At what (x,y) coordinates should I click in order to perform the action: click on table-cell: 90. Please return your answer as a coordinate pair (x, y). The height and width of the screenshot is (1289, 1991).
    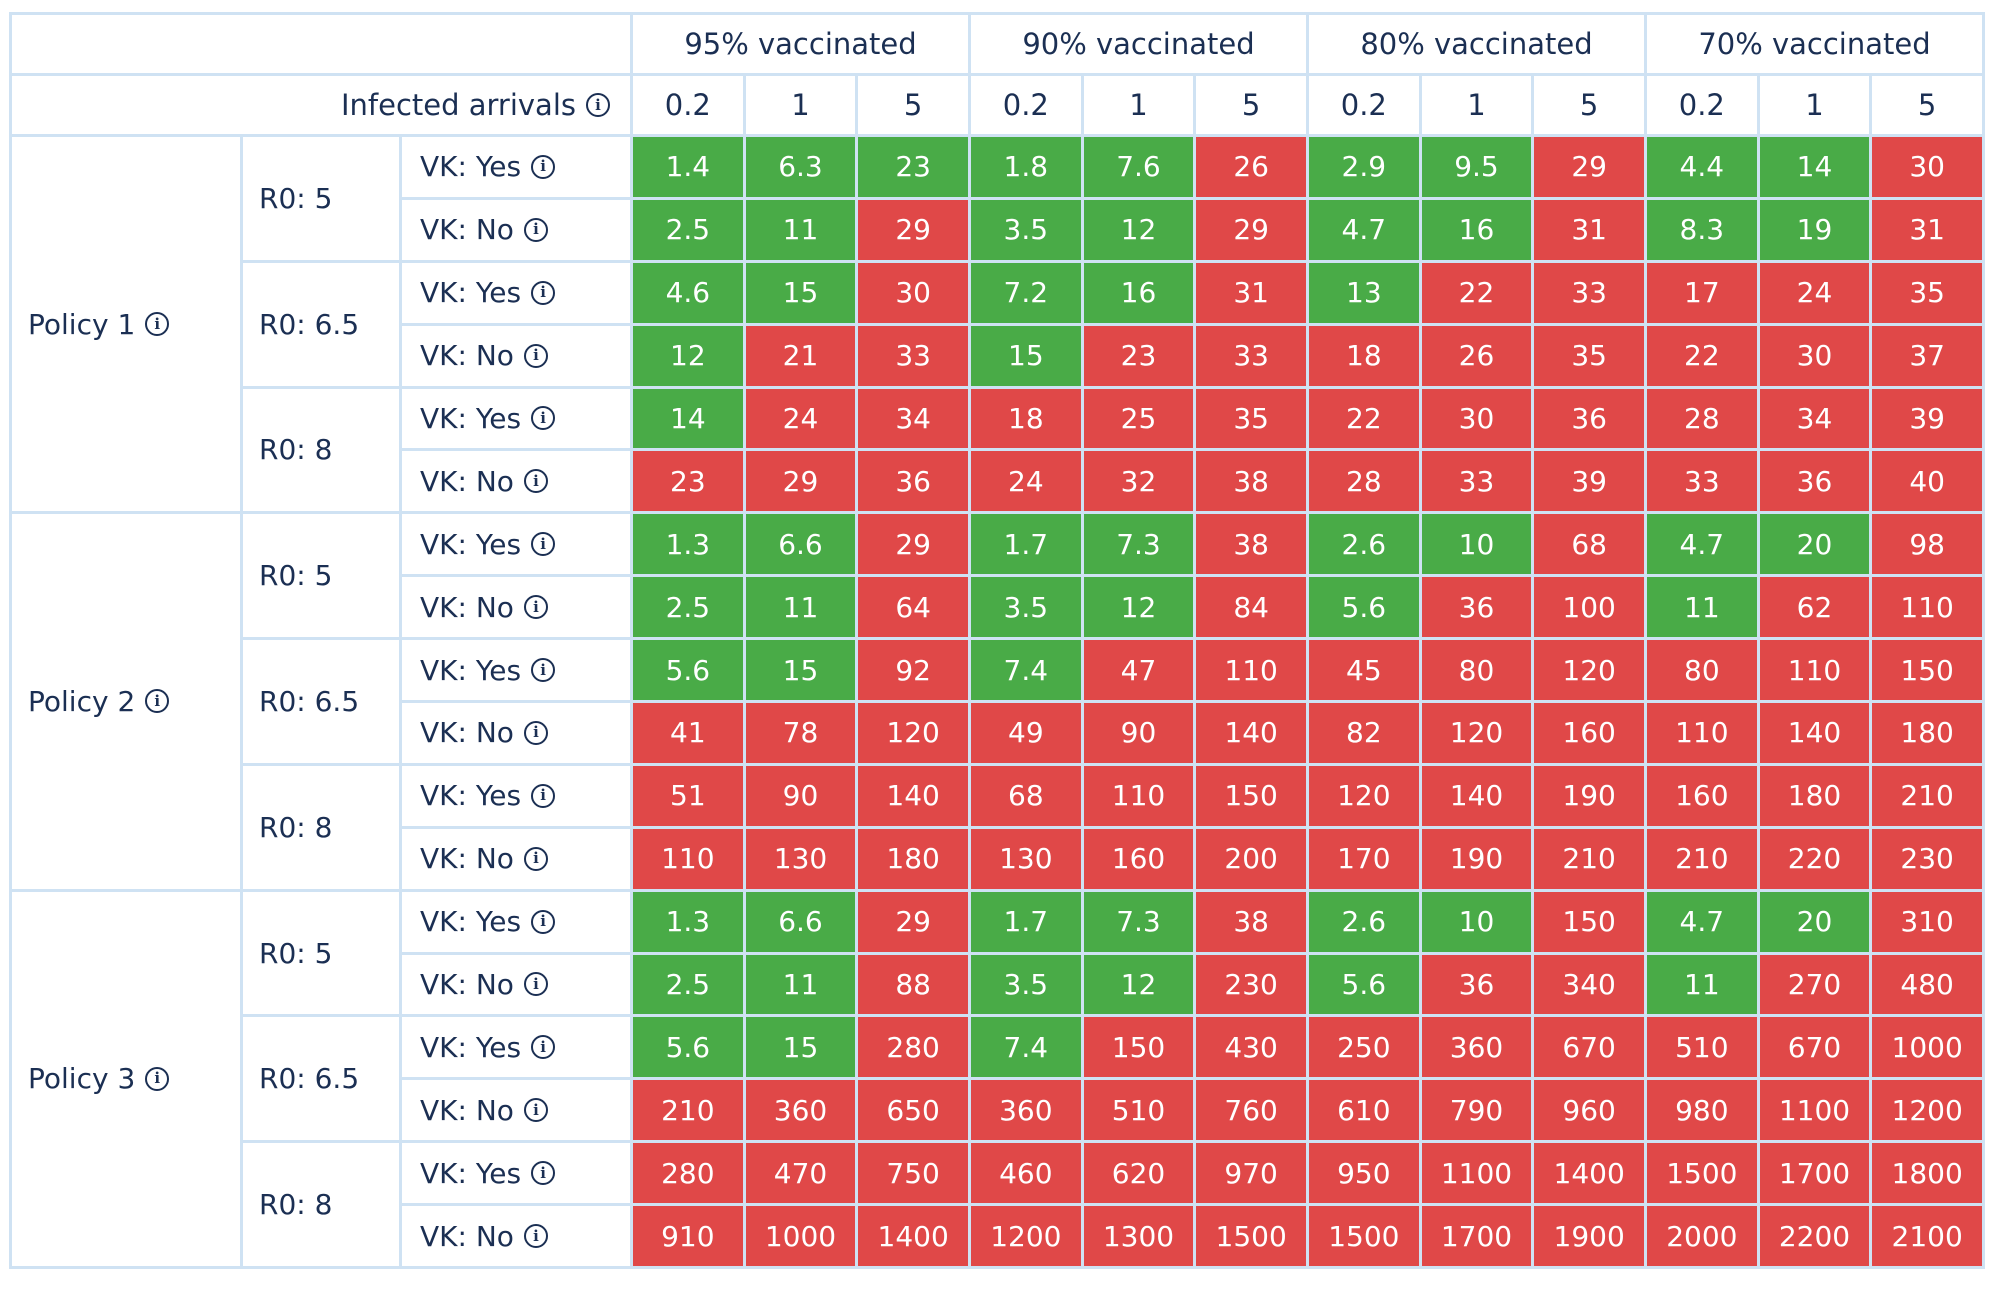
    Looking at the image, I should click on (800, 795).